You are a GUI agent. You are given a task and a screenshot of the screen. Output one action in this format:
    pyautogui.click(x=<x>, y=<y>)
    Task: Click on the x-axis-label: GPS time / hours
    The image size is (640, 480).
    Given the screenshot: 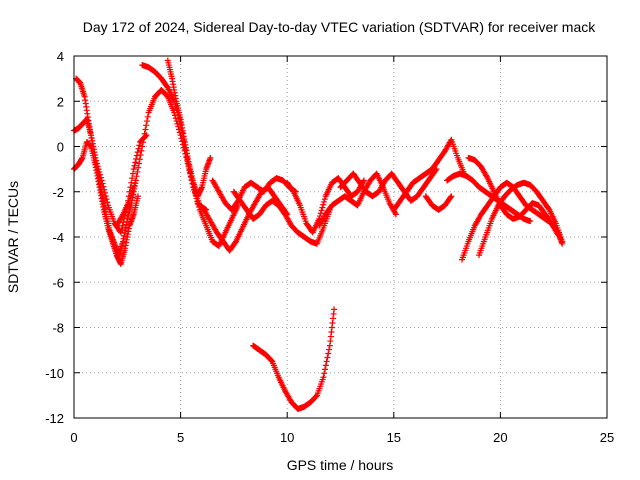 What is the action you would take?
    pyautogui.click(x=340, y=465)
    